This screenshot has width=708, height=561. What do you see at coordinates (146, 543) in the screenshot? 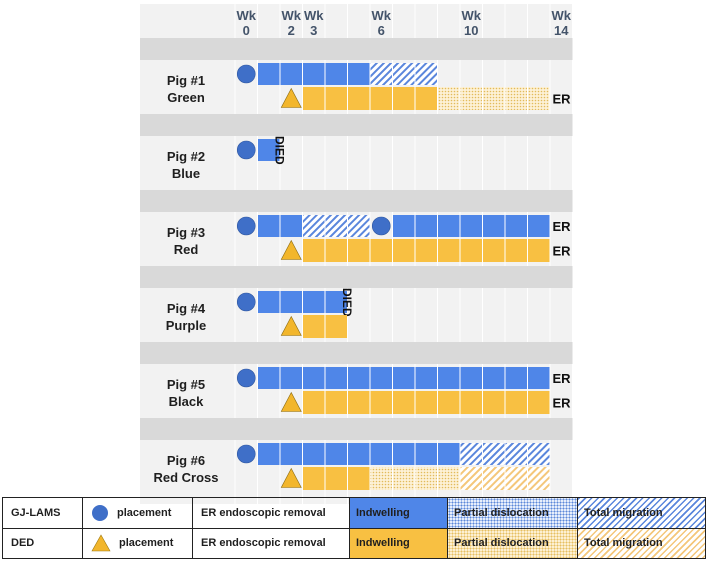
I see `legend-placement-label: placement` at bounding box center [146, 543].